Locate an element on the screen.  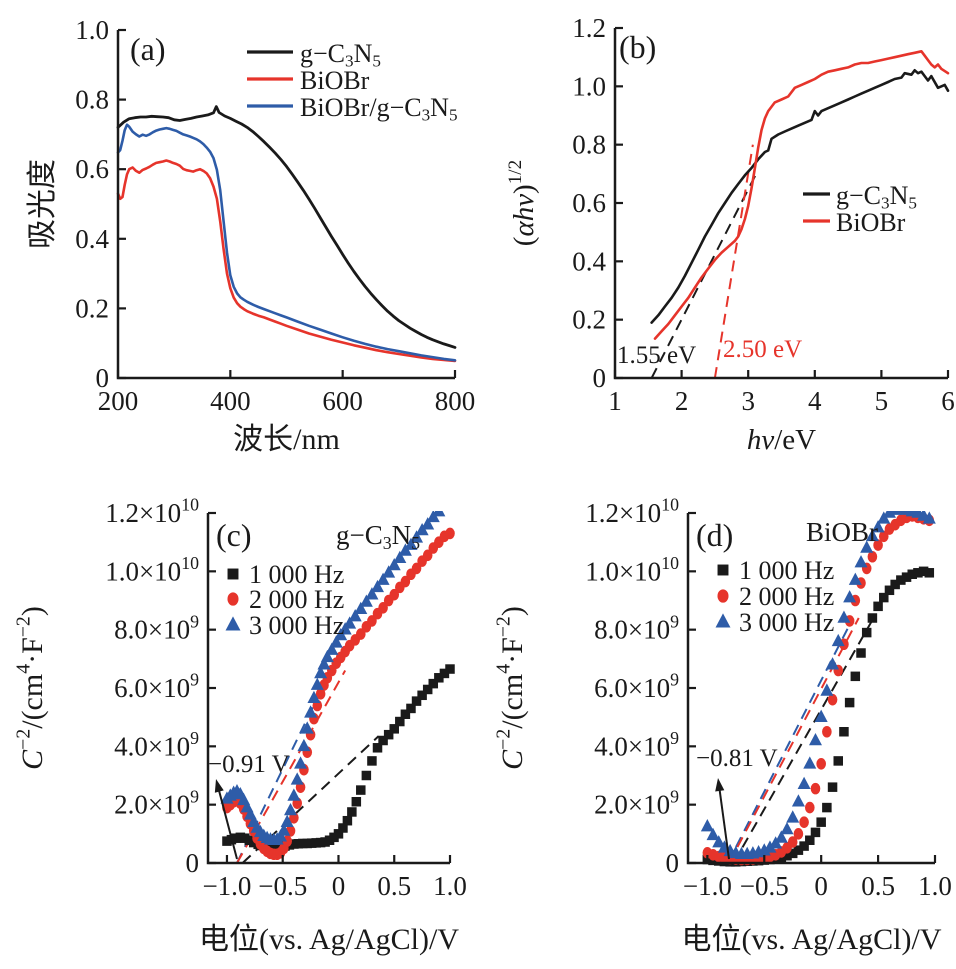
x-axis-title: 波长/nm is located at coordinates (286, 439).